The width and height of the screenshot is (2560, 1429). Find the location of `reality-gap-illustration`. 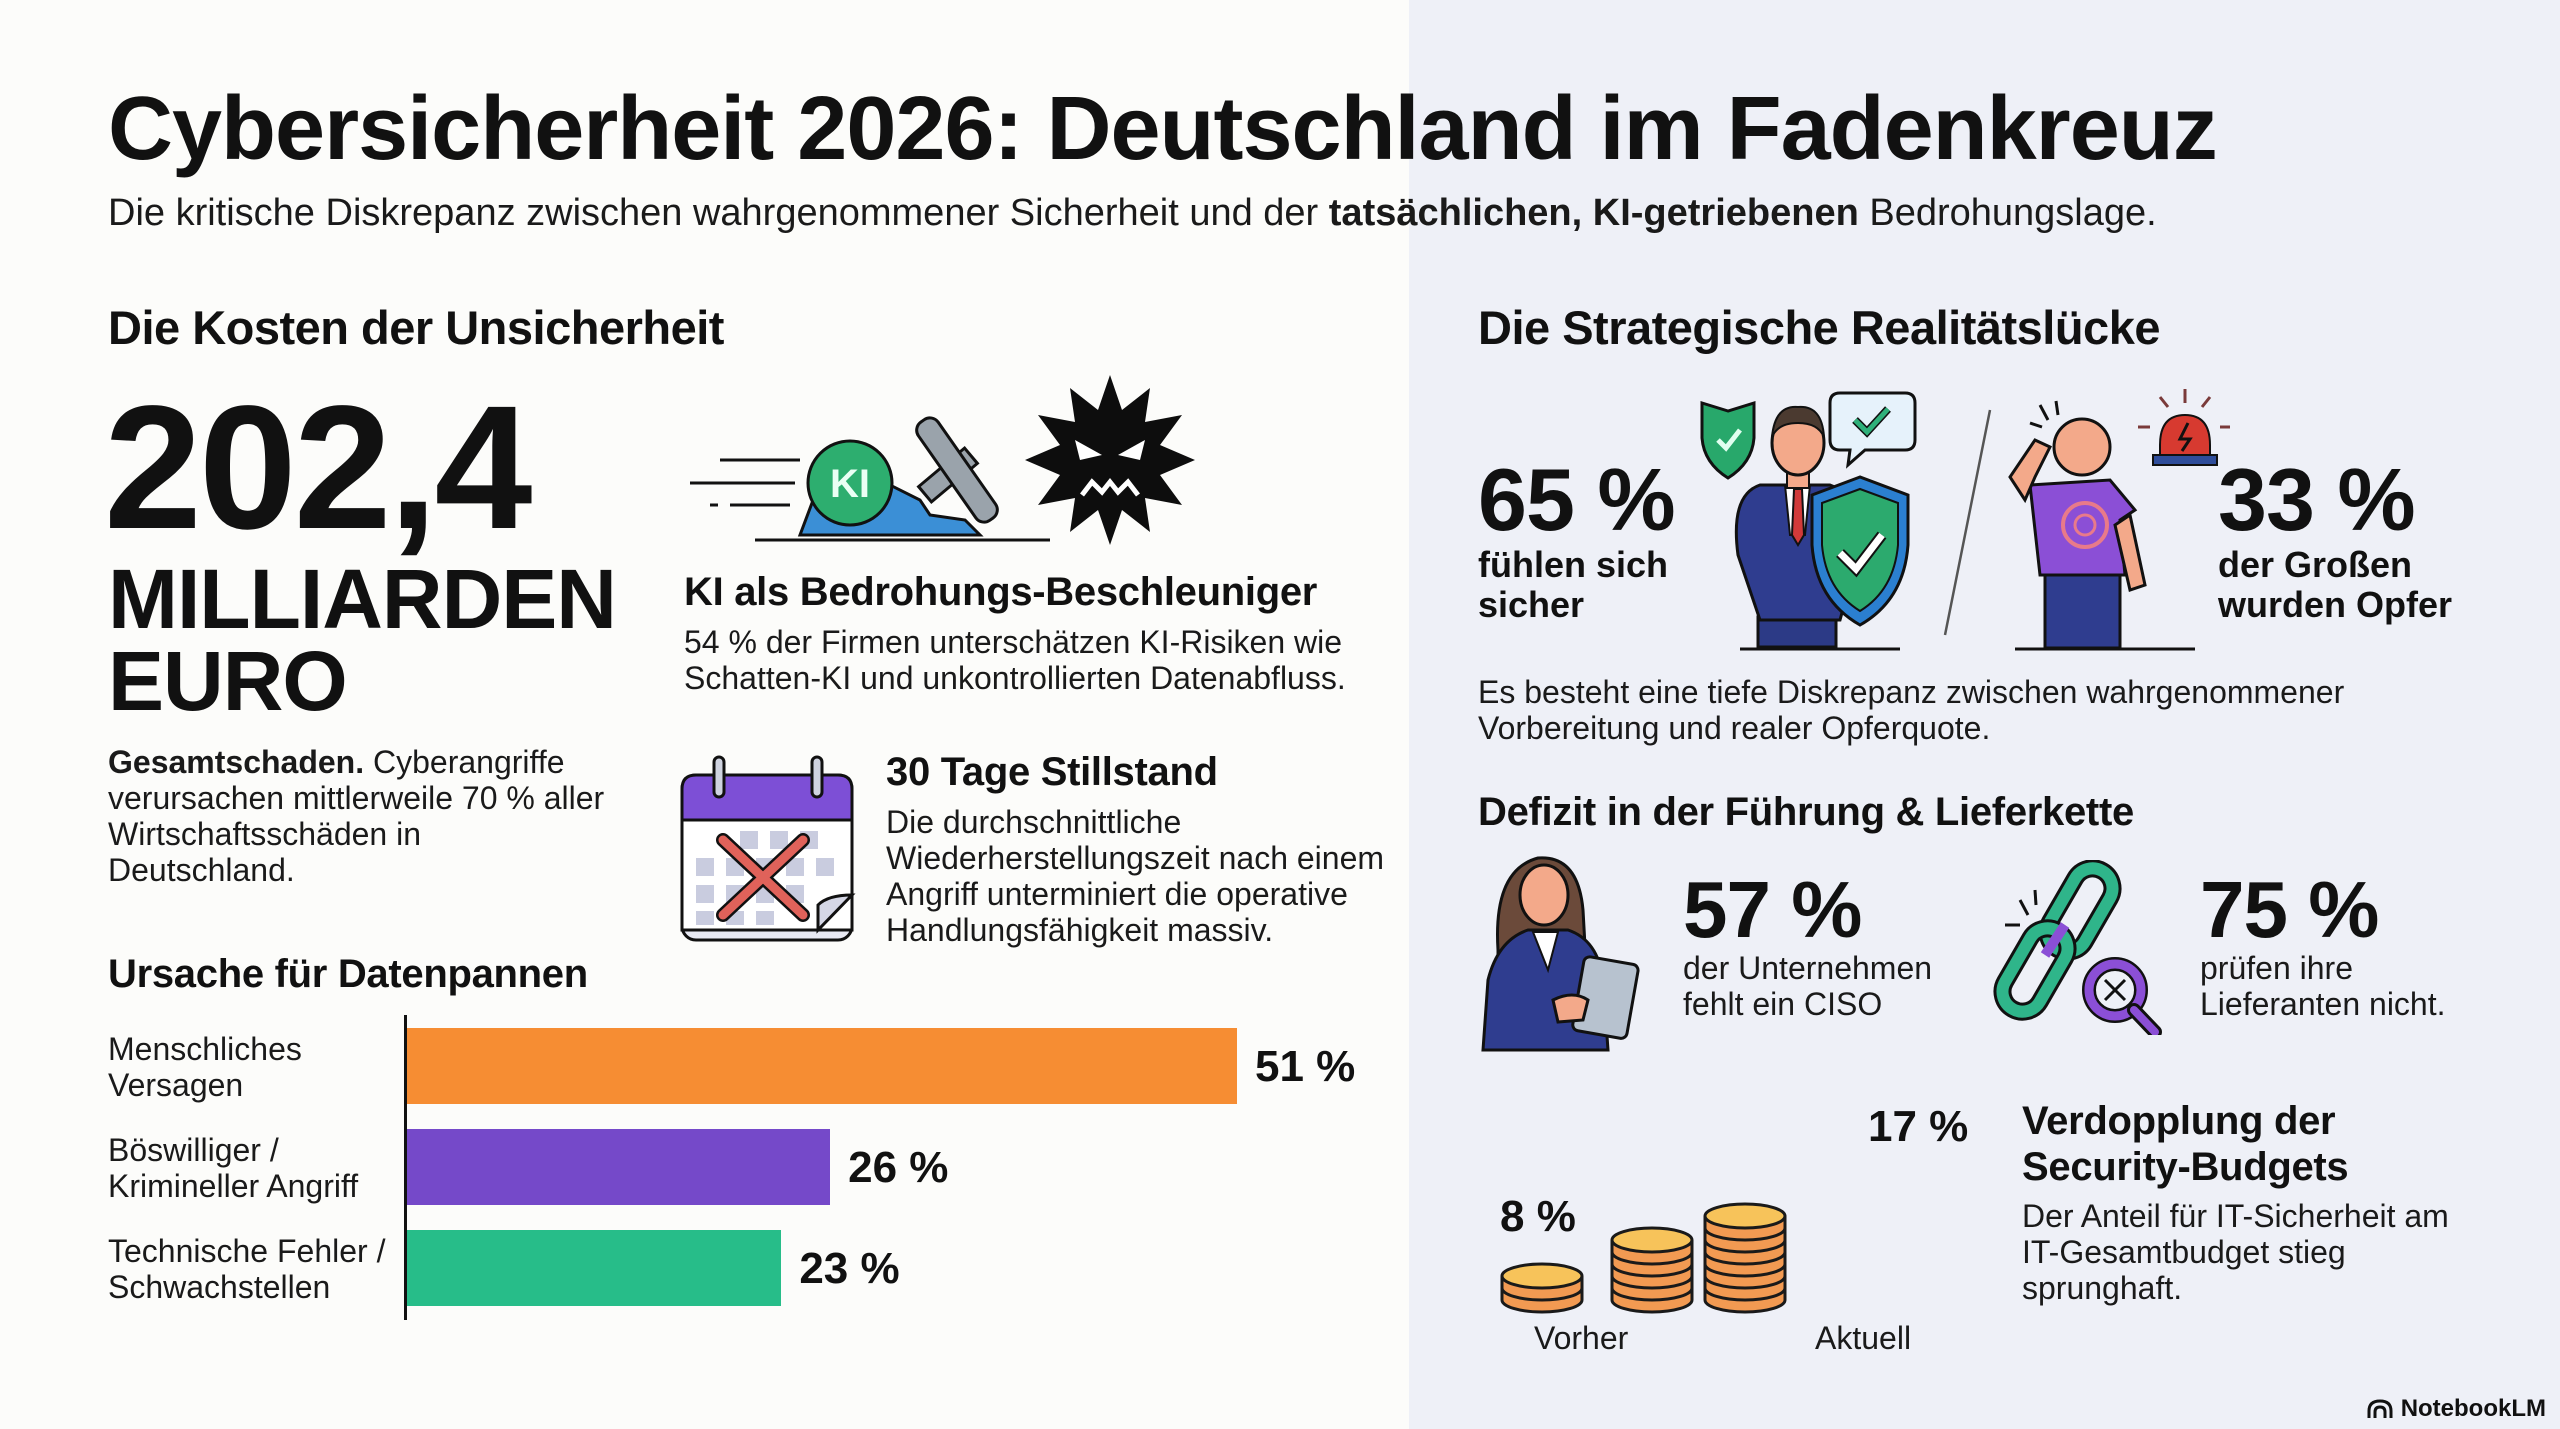

reality-gap-illustration is located at coordinates (1965, 520).